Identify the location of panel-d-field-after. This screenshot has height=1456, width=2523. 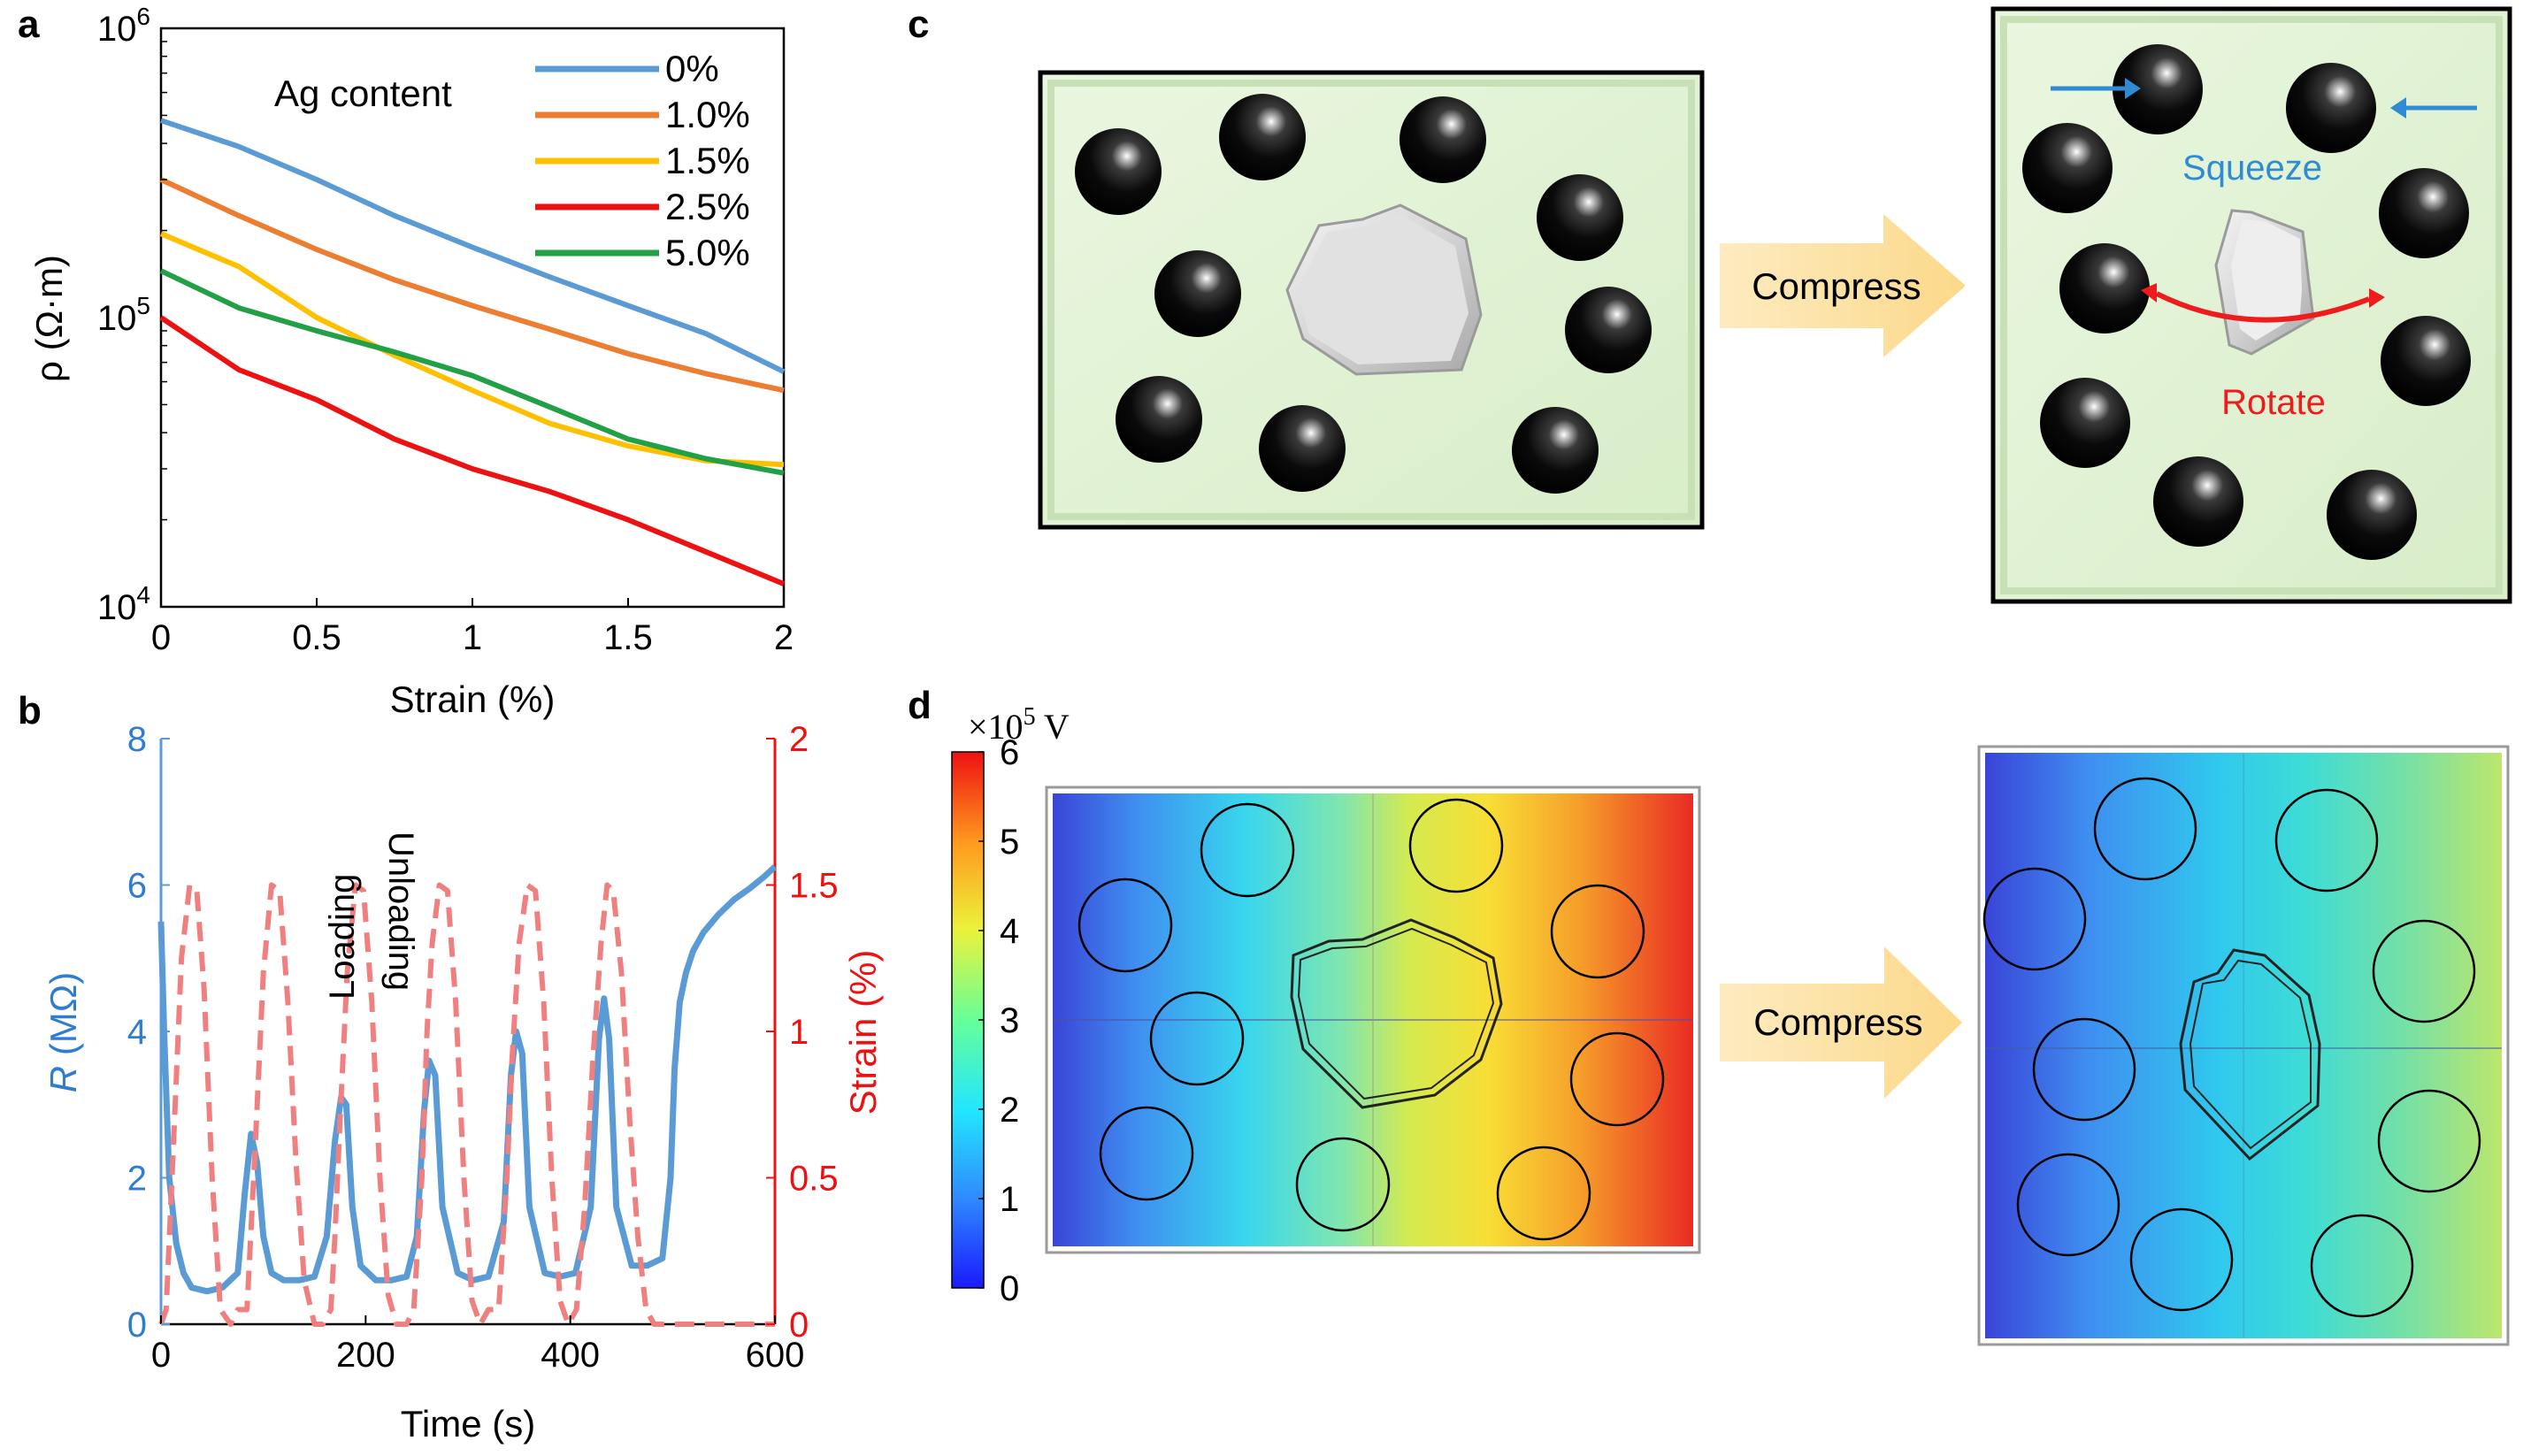
(2243, 1045).